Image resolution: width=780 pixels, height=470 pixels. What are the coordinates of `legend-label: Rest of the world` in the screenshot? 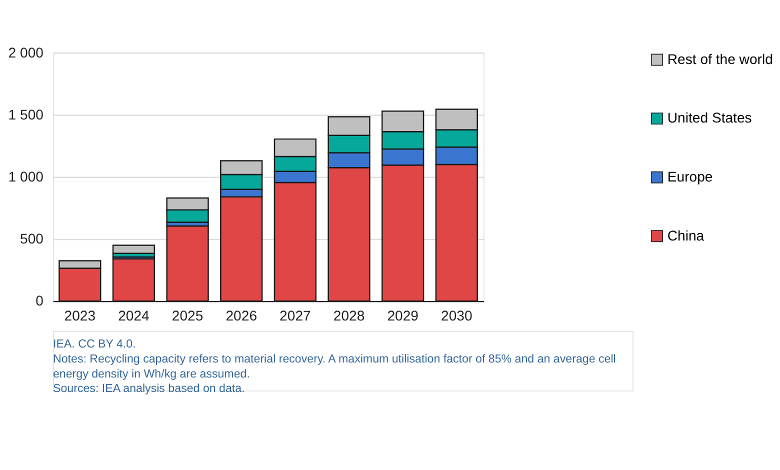 It's located at (720, 58).